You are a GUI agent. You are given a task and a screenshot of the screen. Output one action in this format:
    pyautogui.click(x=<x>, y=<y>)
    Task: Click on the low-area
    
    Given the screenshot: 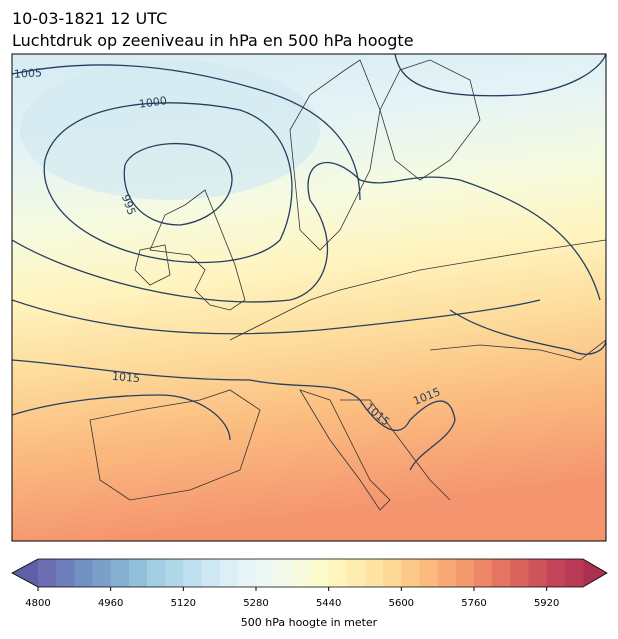 What is the action you would take?
    pyautogui.click(x=170, y=130)
    